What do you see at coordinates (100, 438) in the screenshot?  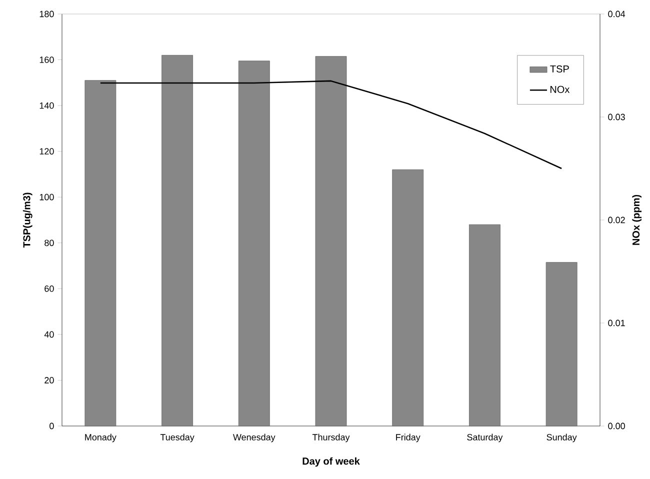 I see `x-tick-label: Monady` at bounding box center [100, 438].